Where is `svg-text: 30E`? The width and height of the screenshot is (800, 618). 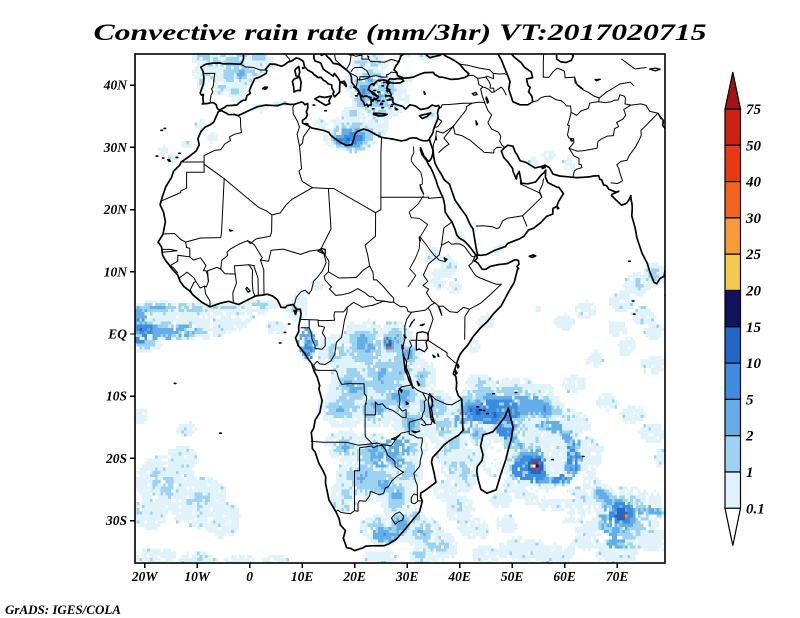
svg-text: 30E is located at coordinates (407, 576).